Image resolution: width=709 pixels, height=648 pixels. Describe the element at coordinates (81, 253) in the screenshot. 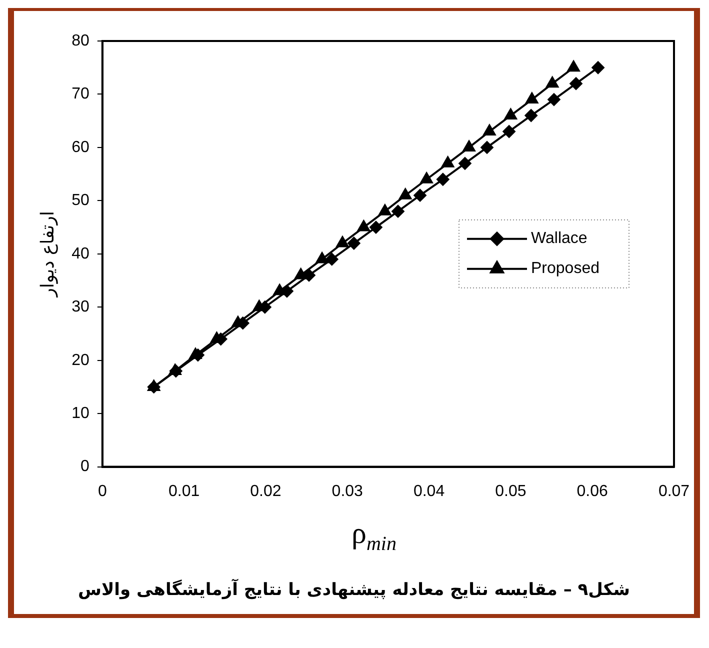

I see `y-tick-label: 40` at that location.